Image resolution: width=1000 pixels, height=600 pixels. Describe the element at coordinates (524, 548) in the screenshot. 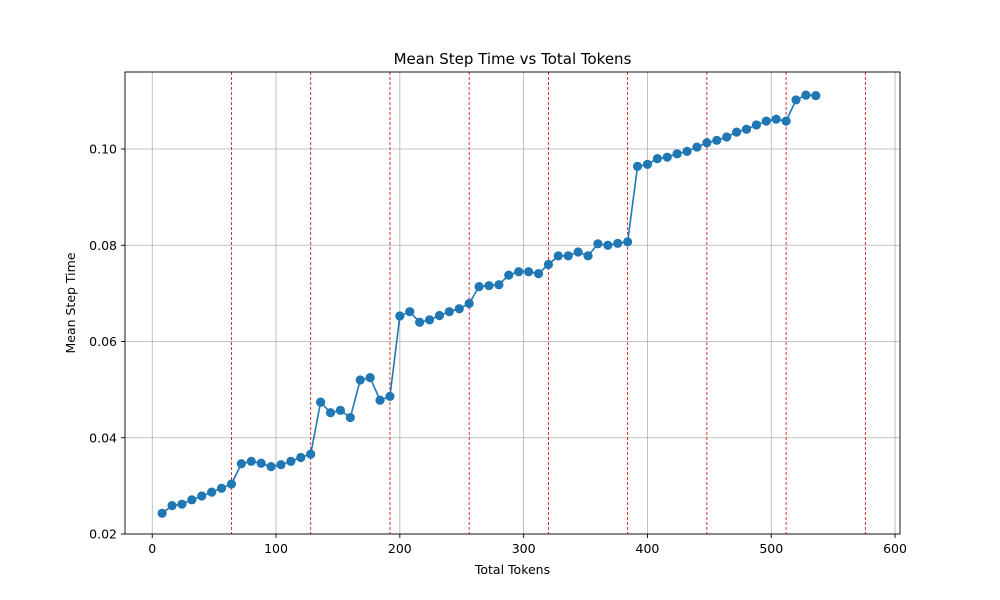

I see `x-tick-label-3: 300` at that location.